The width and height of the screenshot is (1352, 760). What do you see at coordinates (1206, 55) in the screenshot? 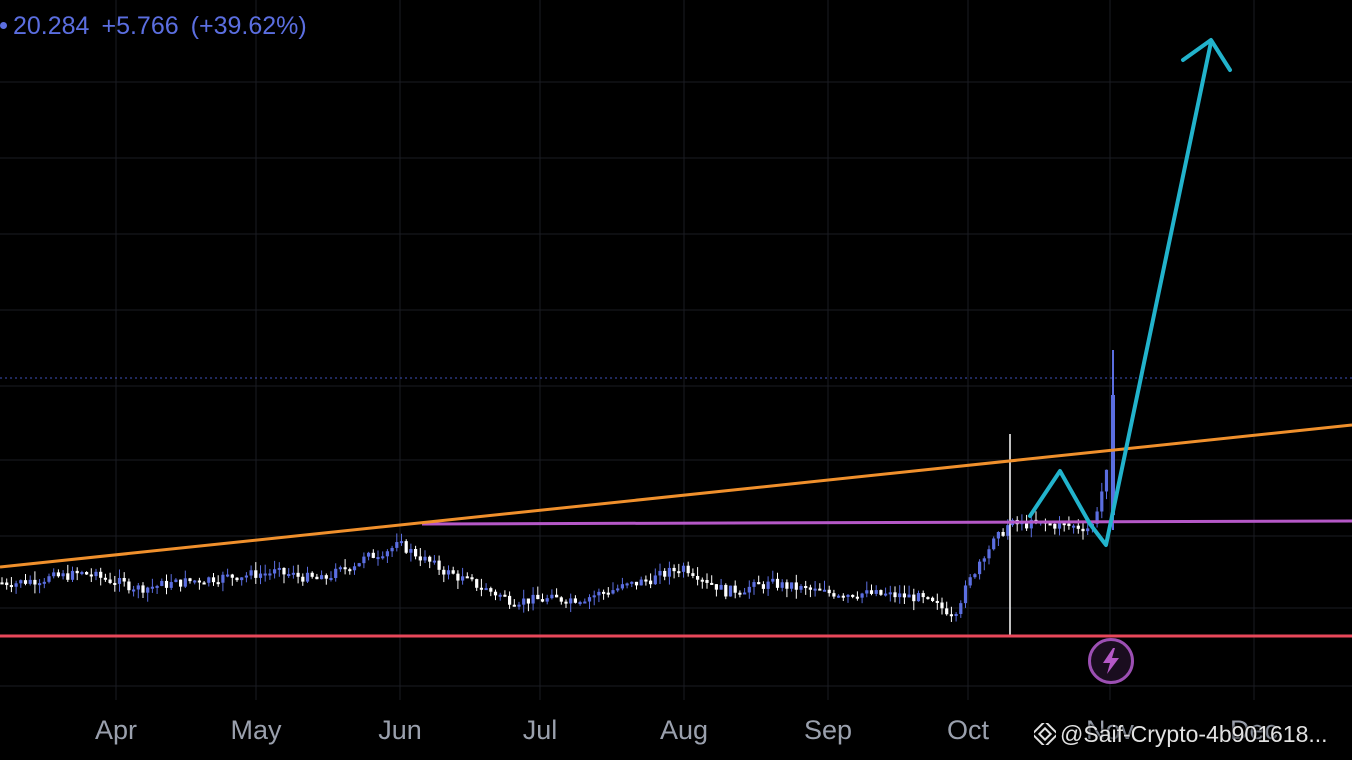
I see `projection-arrow-head` at bounding box center [1206, 55].